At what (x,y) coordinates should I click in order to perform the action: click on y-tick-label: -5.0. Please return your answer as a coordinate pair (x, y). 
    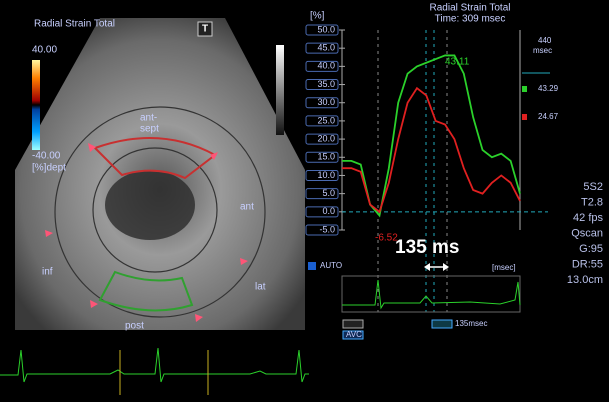
    Looking at the image, I should click on (327, 229).